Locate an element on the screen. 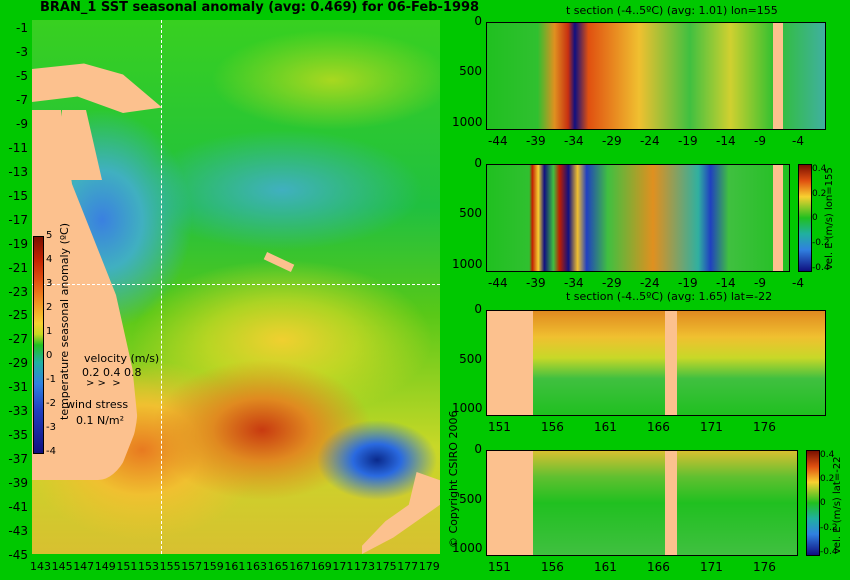 The height and width of the screenshot is (580, 850). lat-tick-label: -29 is located at coordinates (18, 363).